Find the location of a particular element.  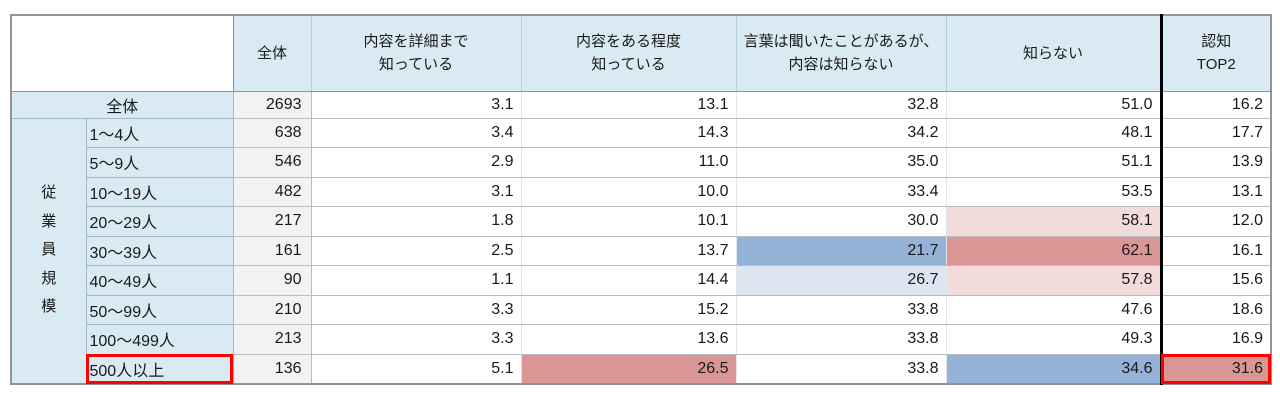

row-label: 40〜49人 is located at coordinates (159, 280).